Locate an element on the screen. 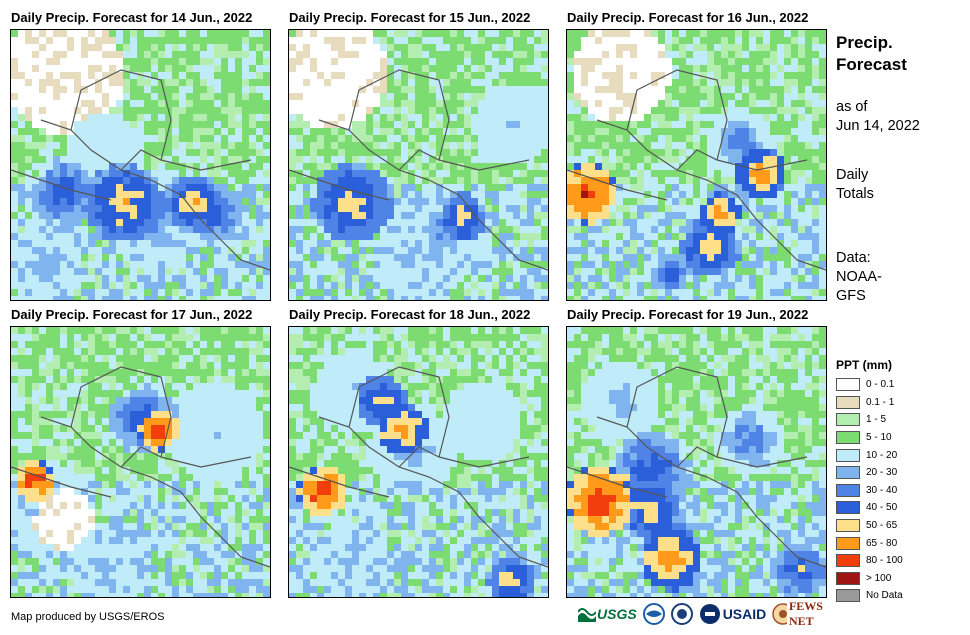  legend-item: > 100 is located at coordinates (901, 579).